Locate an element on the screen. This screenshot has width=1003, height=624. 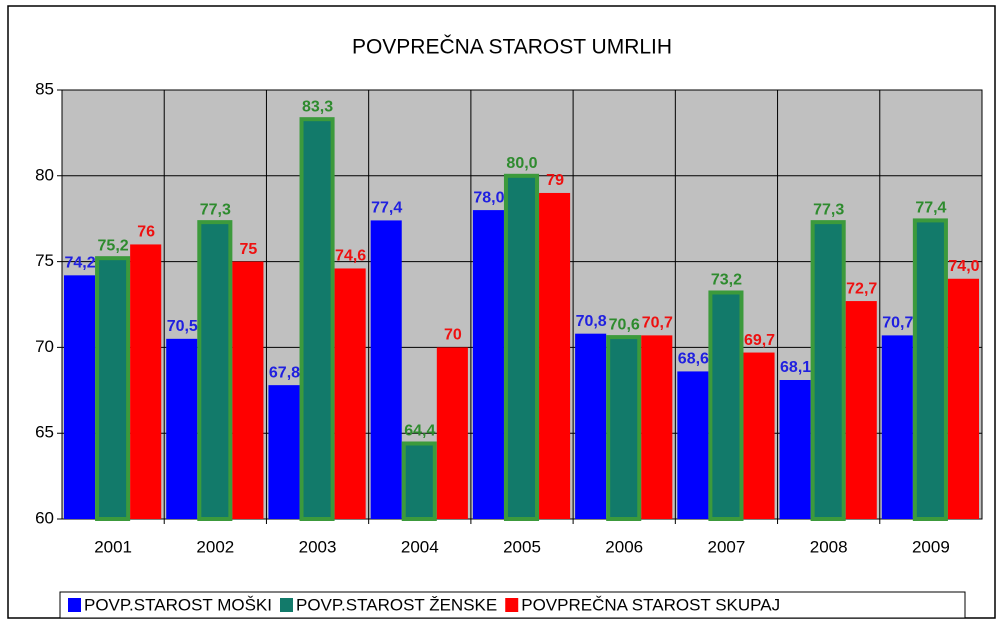
y-tick-label: 85 is located at coordinates (44, 88).